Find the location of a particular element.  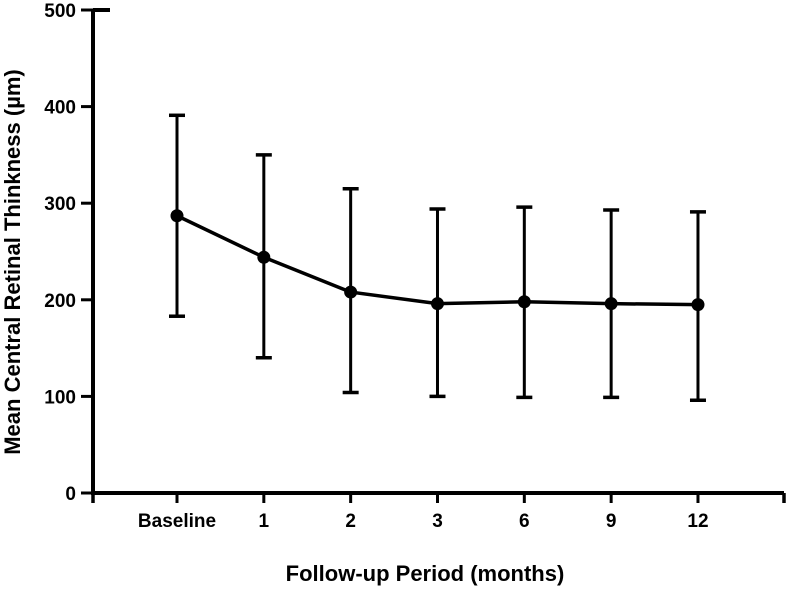

y-tick-label: 300 is located at coordinates (60, 204).